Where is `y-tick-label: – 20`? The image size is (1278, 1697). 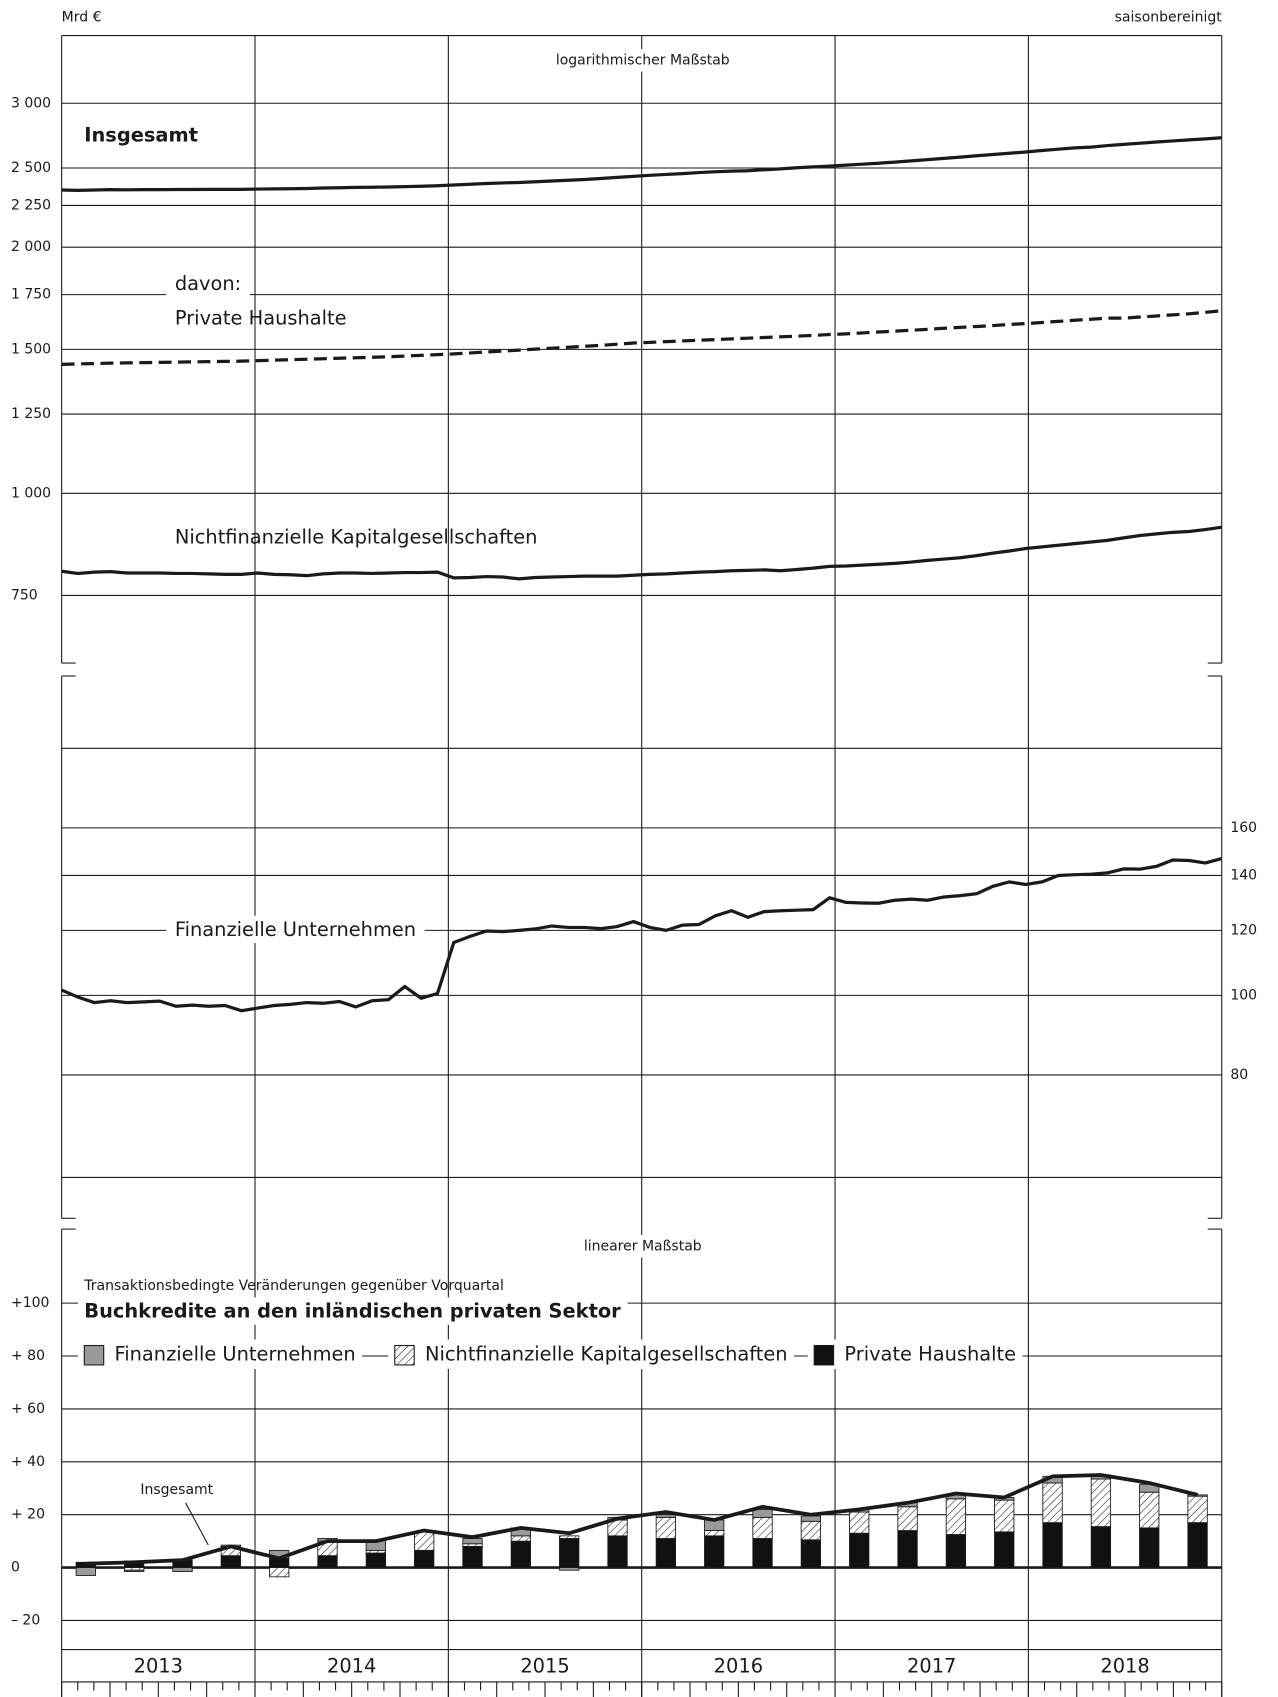 y-tick-label: – 20 is located at coordinates (25, 1620).